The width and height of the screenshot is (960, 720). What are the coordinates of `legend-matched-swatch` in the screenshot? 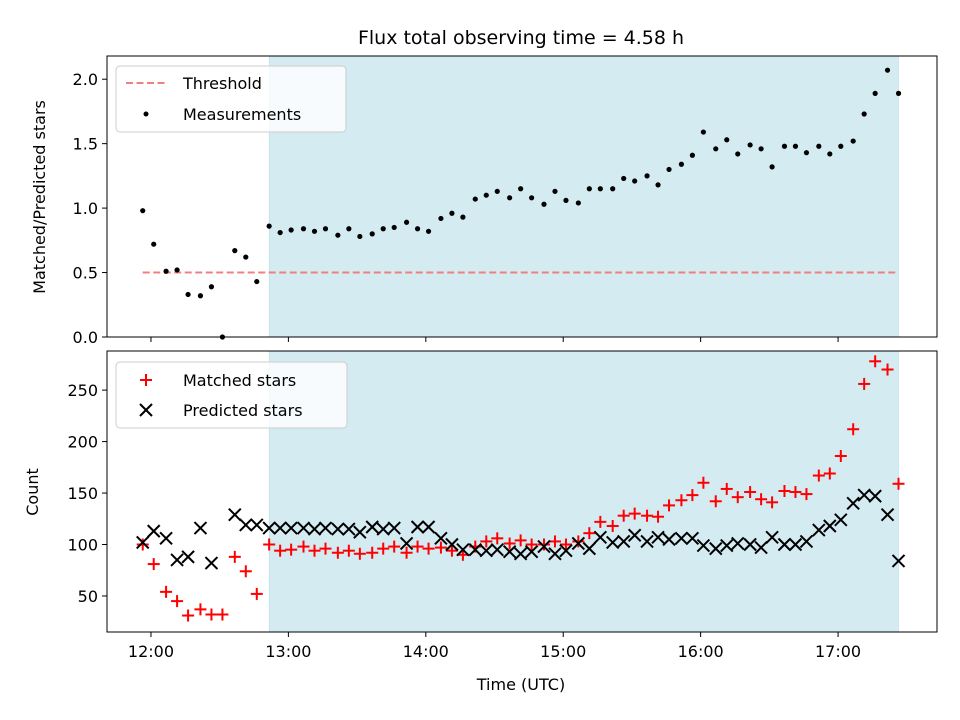 It's located at (146, 380).